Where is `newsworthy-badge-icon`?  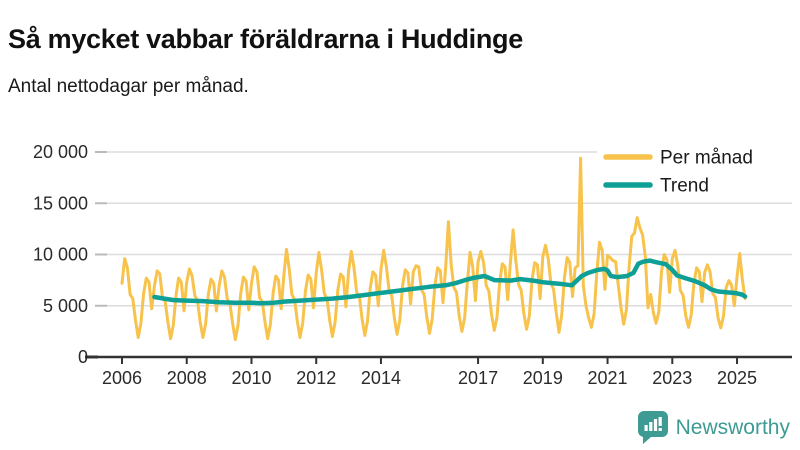 newsworthy-badge-icon is located at coordinates (652, 427).